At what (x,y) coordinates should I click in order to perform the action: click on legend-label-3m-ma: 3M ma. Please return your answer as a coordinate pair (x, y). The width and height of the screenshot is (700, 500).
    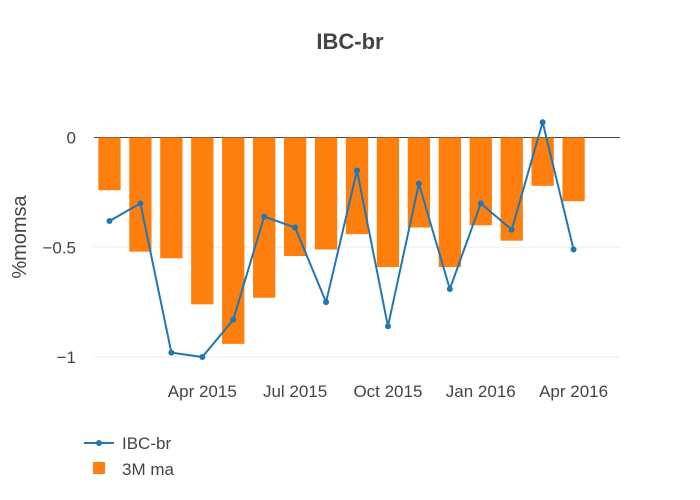
    Looking at the image, I should click on (148, 469).